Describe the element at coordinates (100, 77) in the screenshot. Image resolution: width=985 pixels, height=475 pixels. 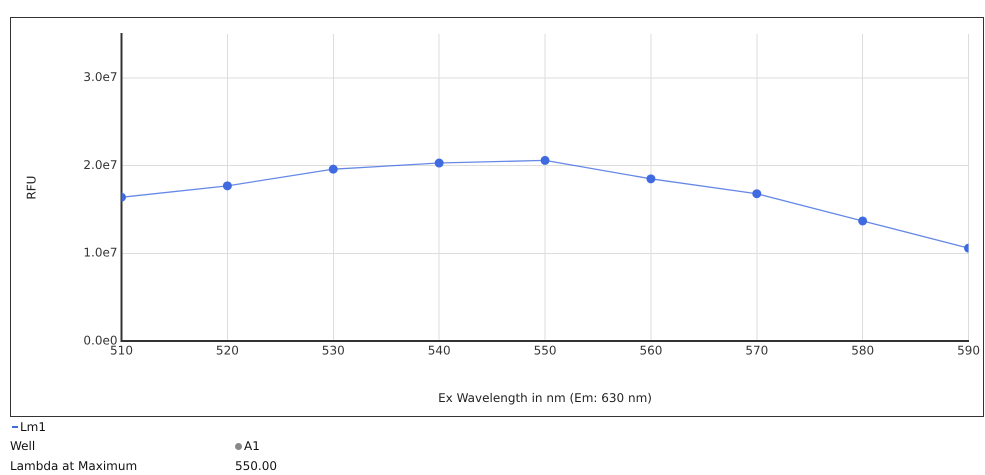
I see `y-tick-label: 3.0e7` at that location.